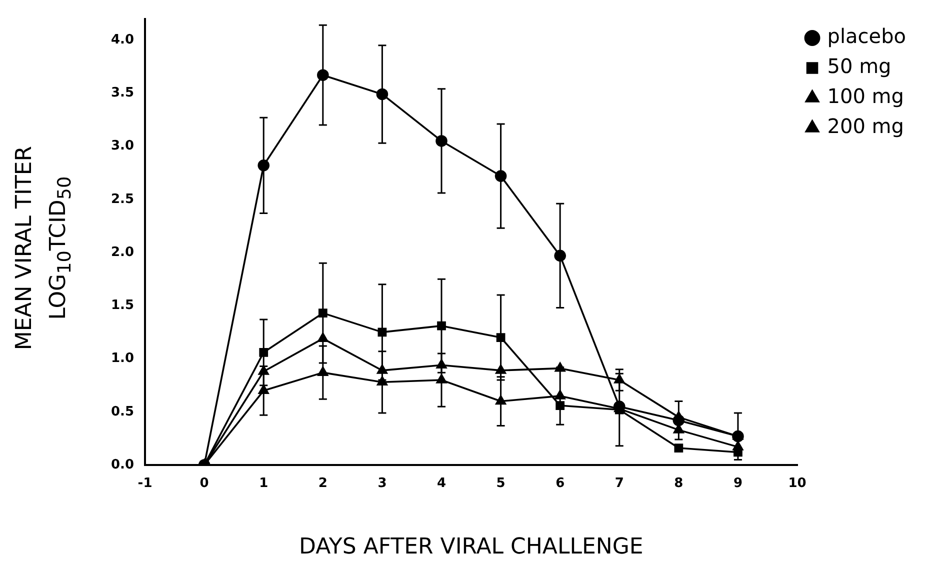  Describe the element at coordinates (122, 40) in the screenshot. I see `y-tick-label: 4.0` at that location.